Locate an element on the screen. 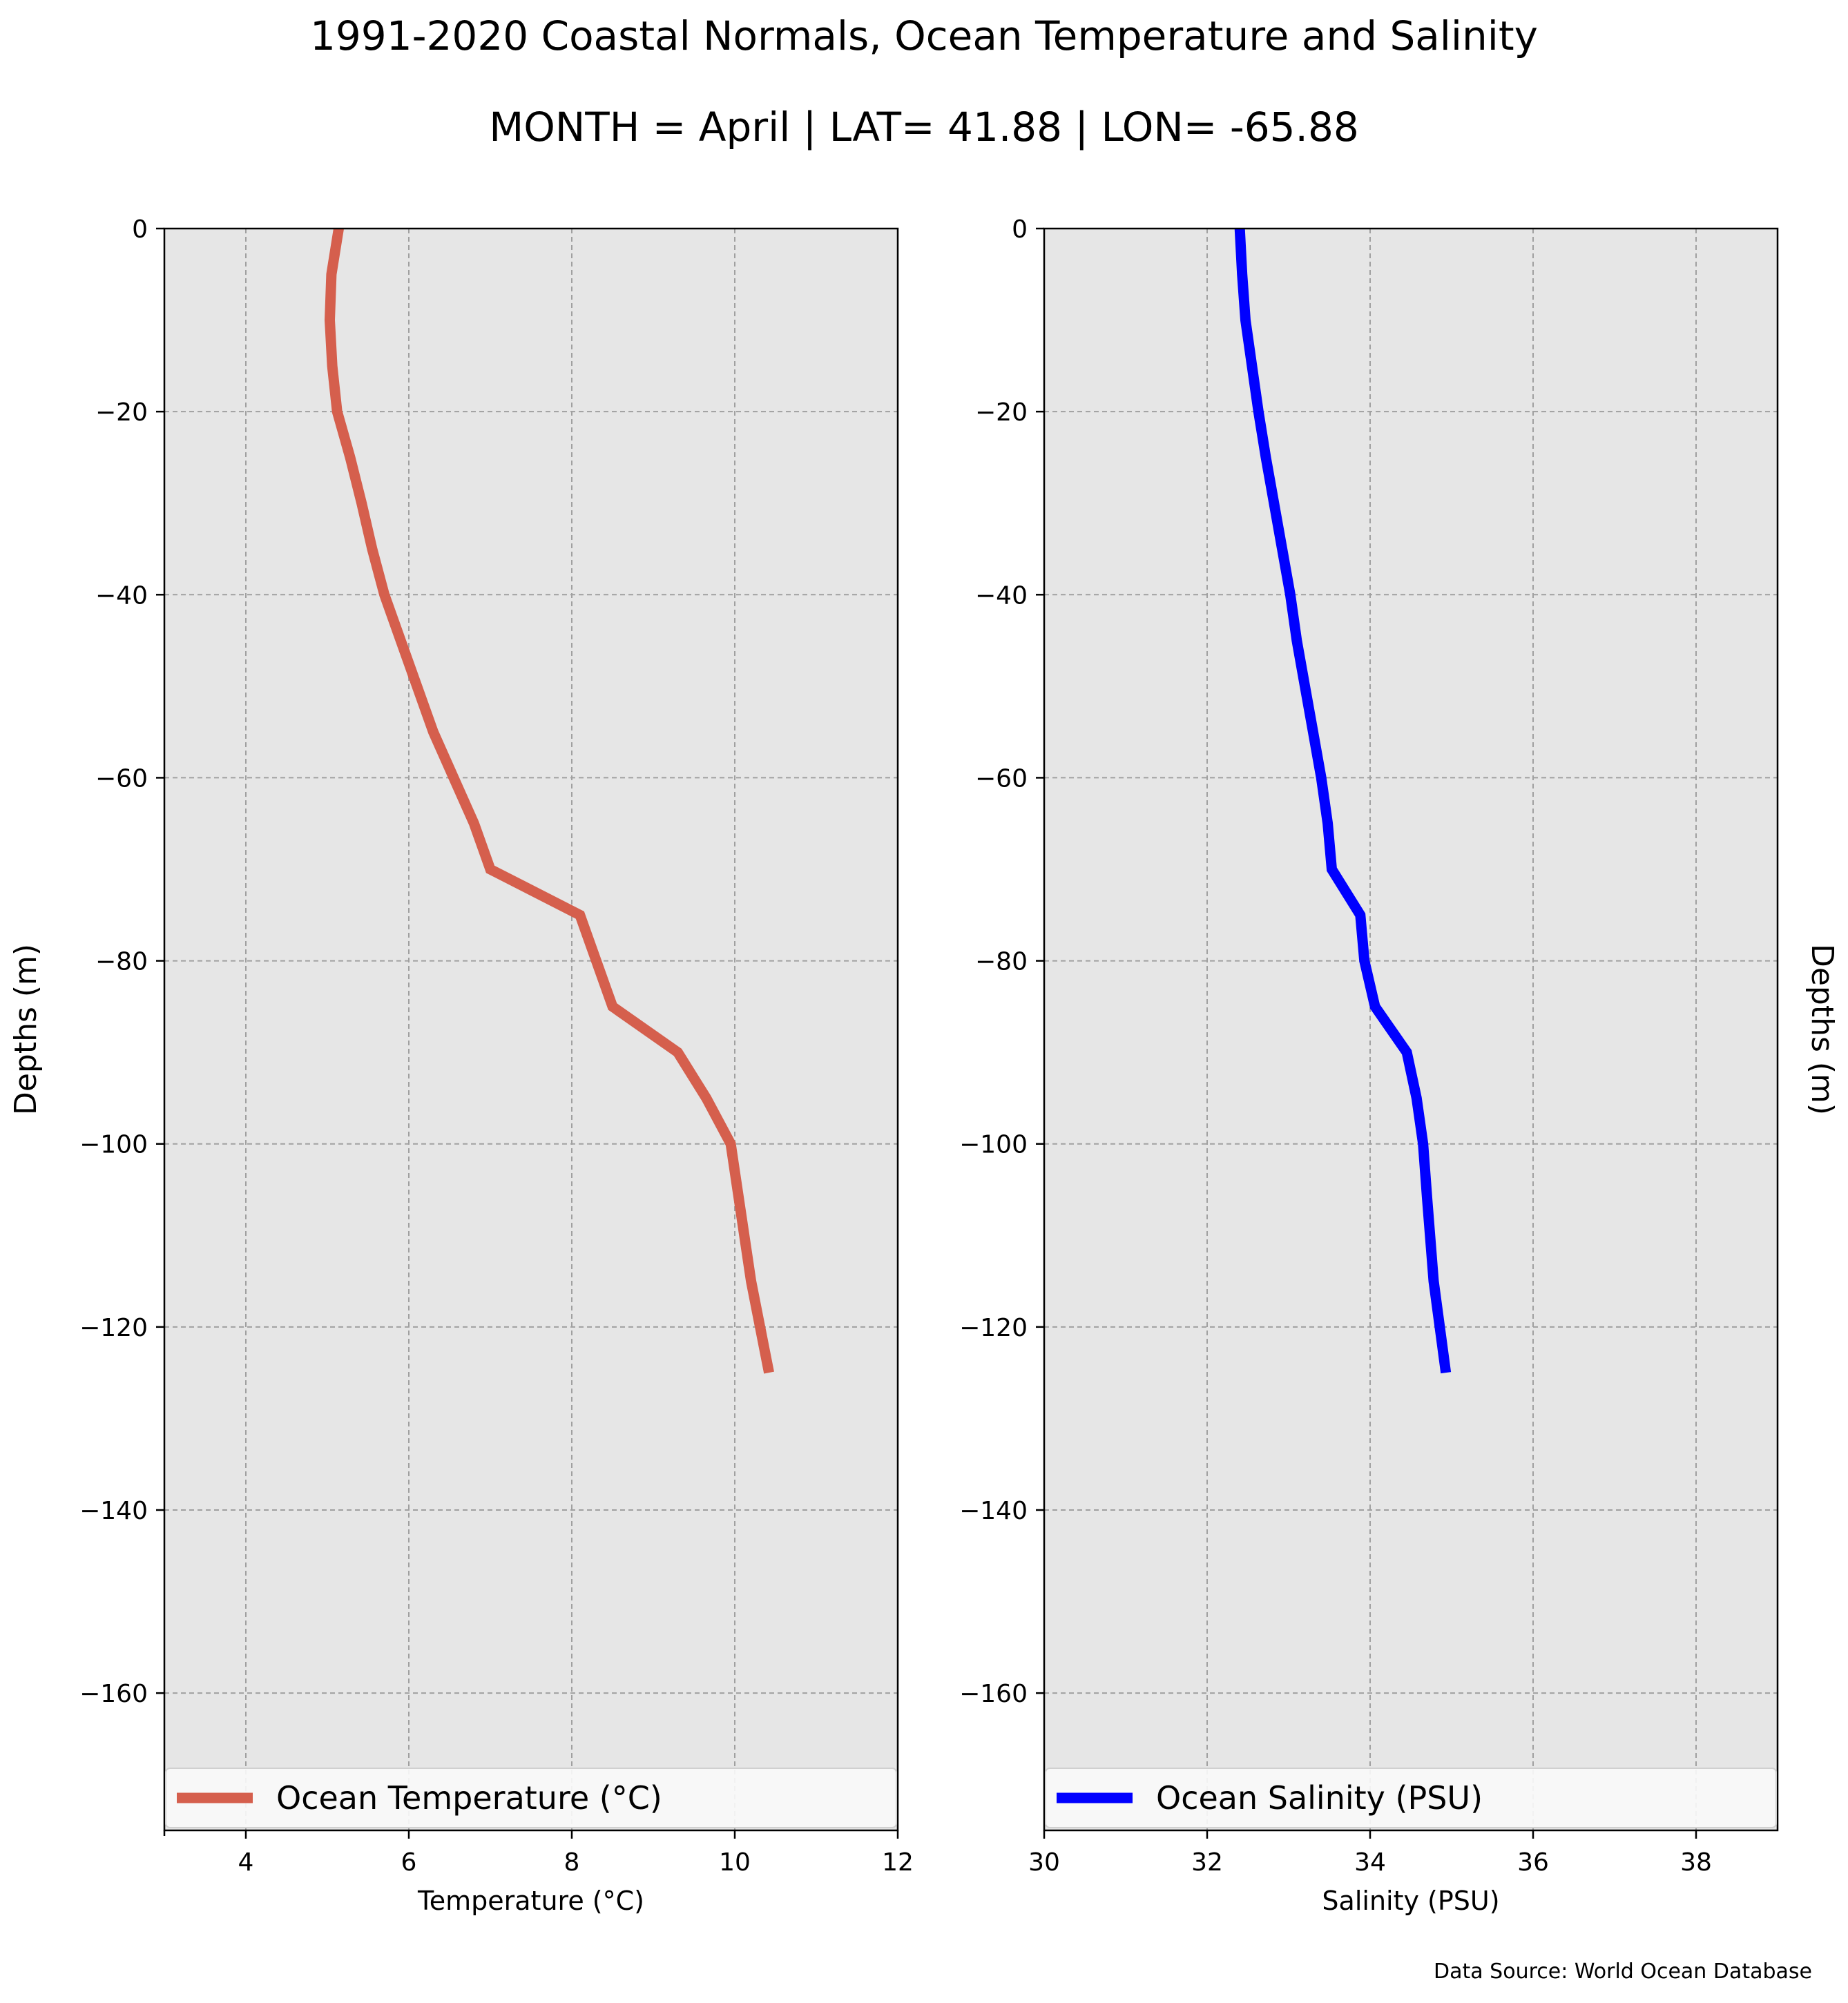 This screenshot has height=2003, width=1848. x-tick-label: 4 is located at coordinates (246, 1862).